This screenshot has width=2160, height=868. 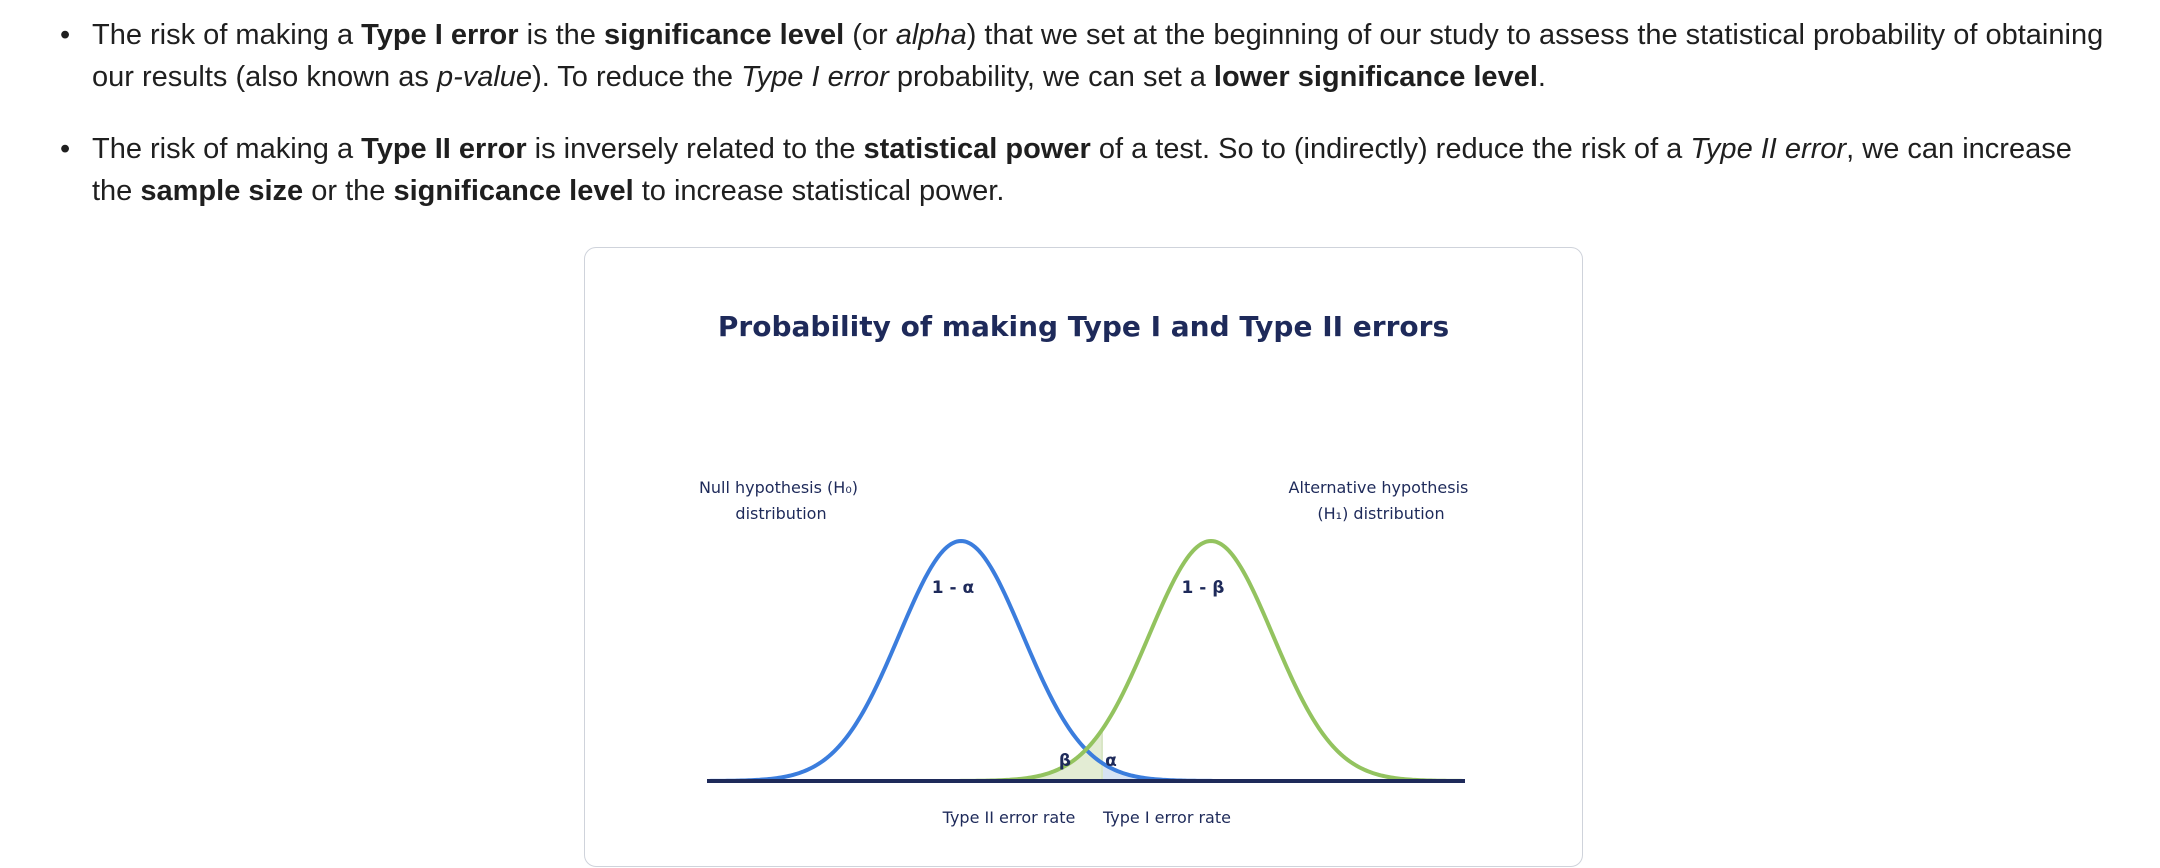 I want to click on bold-term: statistical power, so click(x=977, y=149).